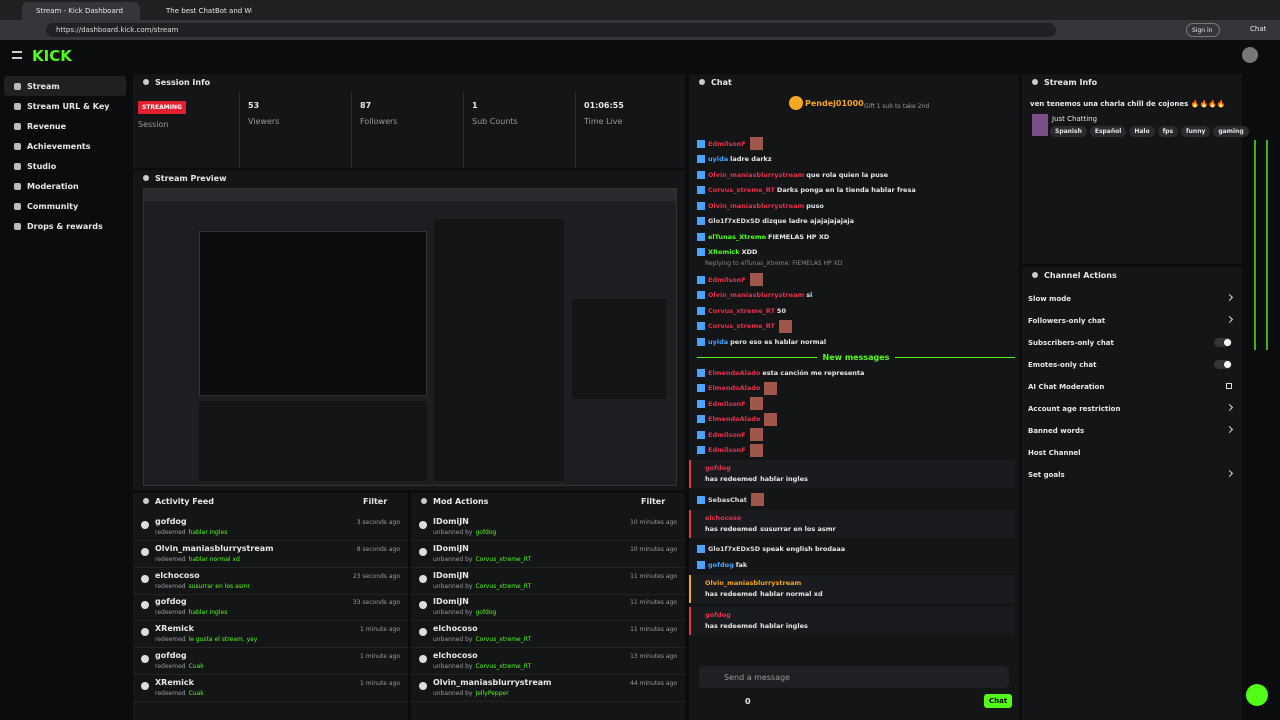  I want to click on video-browser-bar, so click(410, 195).